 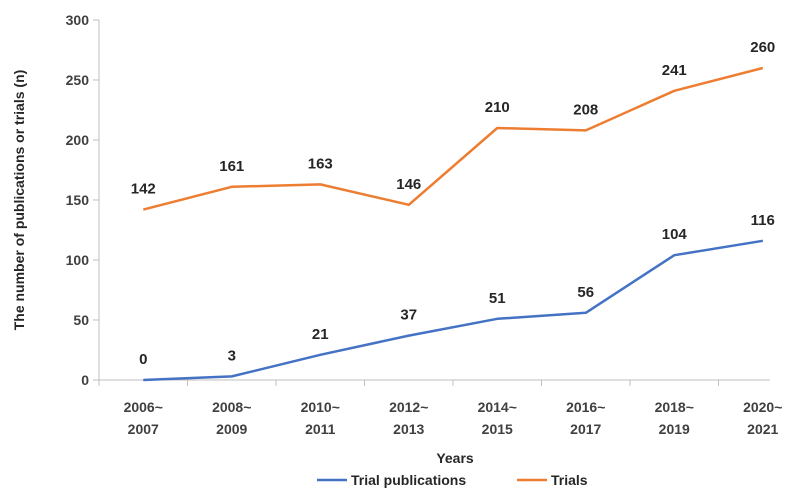 I want to click on y-tick-label: 250, so click(x=78, y=80).